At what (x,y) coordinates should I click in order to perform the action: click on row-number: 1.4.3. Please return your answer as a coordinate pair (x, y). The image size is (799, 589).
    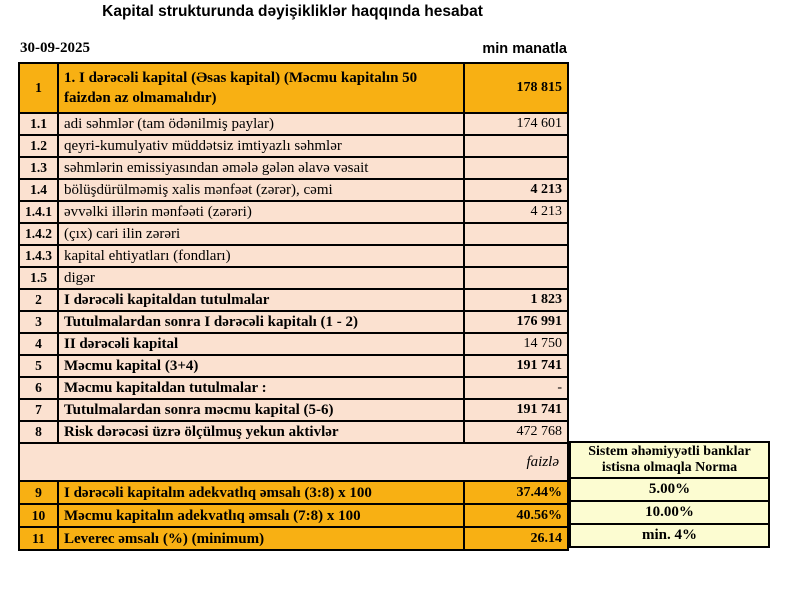
    Looking at the image, I should click on (38, 256).